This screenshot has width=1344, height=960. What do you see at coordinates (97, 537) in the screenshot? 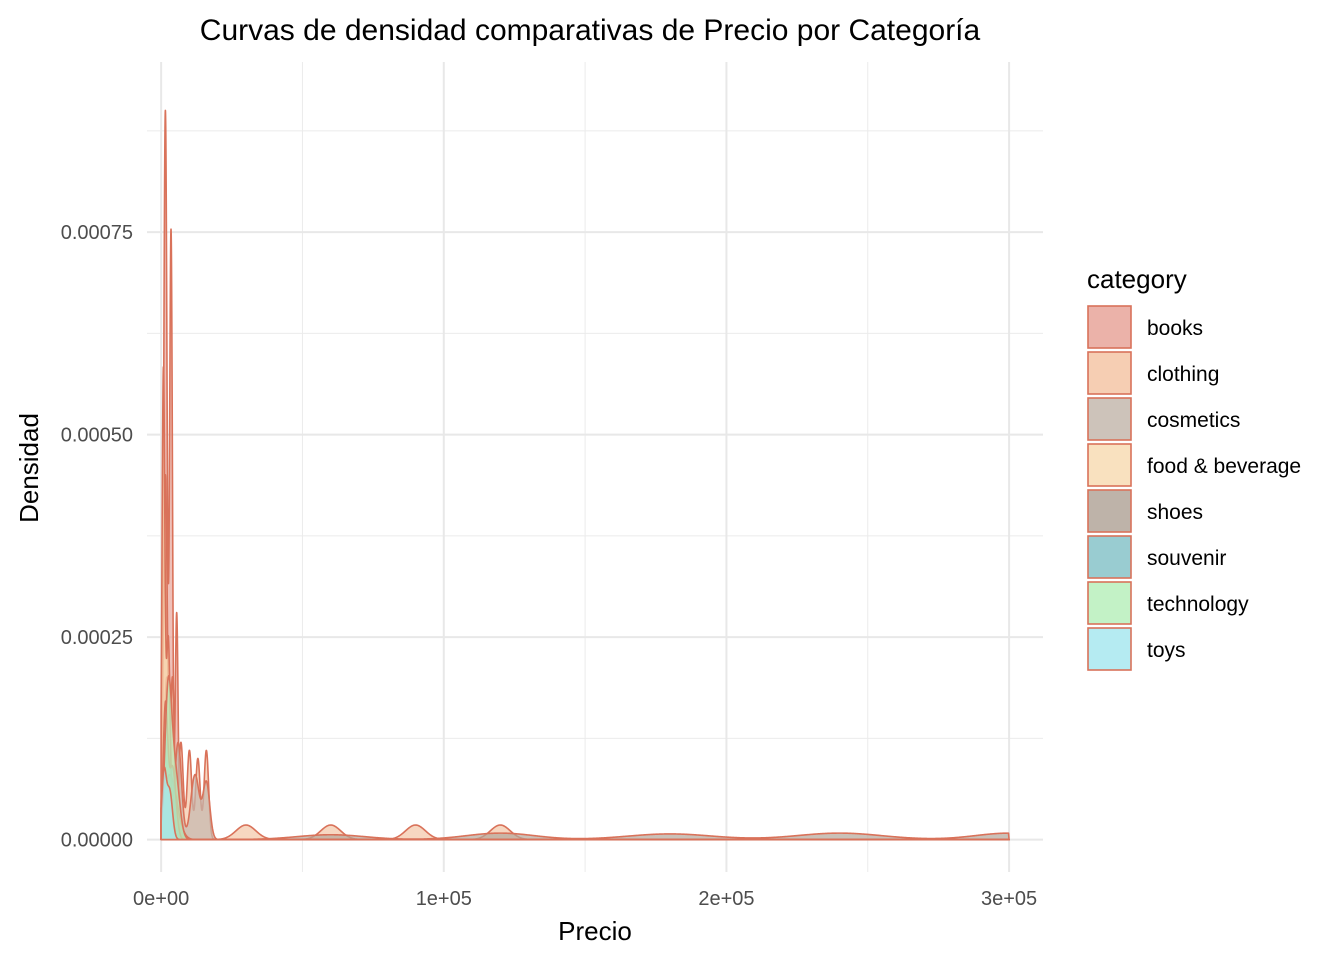
I see `y-axis-ticks: 0.00000 0.00025 0.00050 0.00075` at bounding box center [97, 537].